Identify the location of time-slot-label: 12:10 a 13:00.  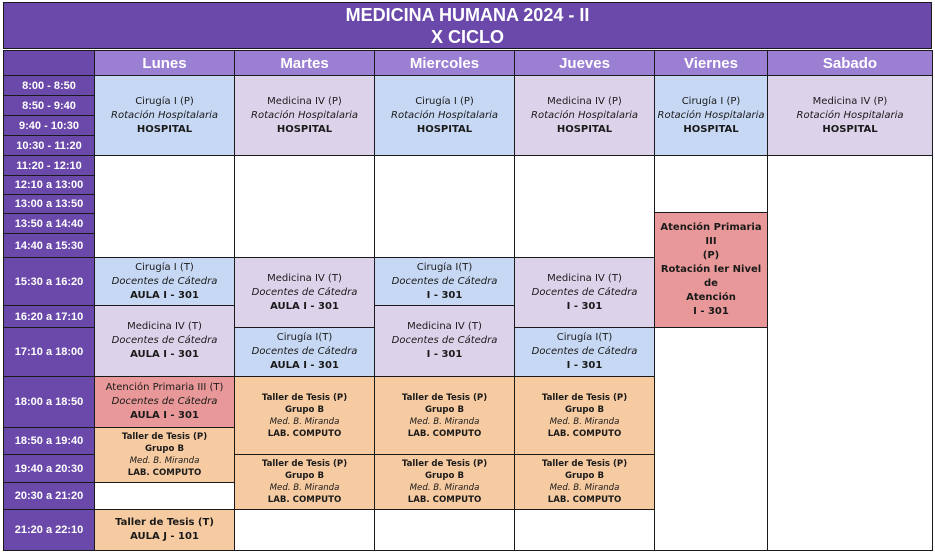
(49, 185).